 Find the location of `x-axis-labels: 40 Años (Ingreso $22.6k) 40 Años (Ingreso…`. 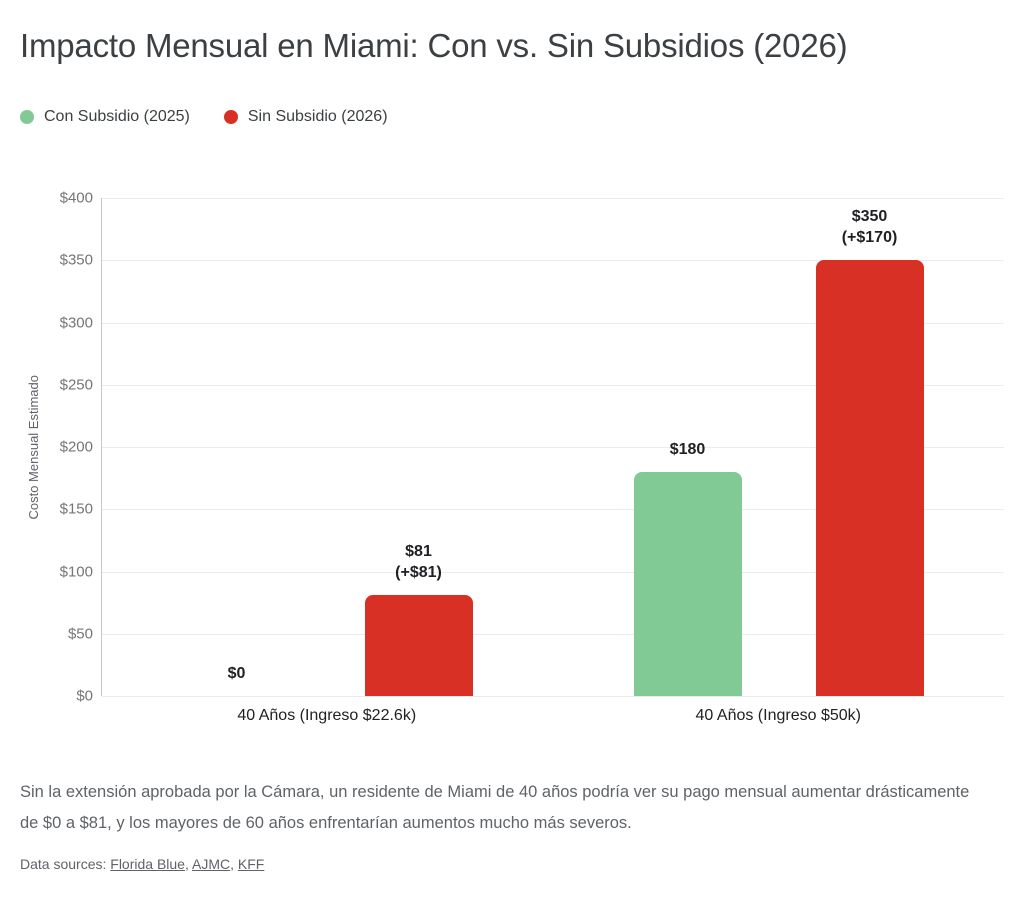

x-axis-labels: 40 Años (Ingreso $22.6k) 40 Años (Ingreso… is located at coordinates (552, 716).